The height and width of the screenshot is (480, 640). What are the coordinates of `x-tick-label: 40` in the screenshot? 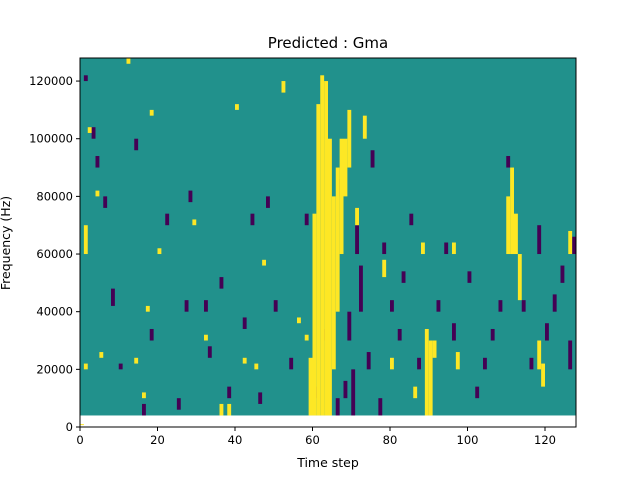 It's located at (235, 440).